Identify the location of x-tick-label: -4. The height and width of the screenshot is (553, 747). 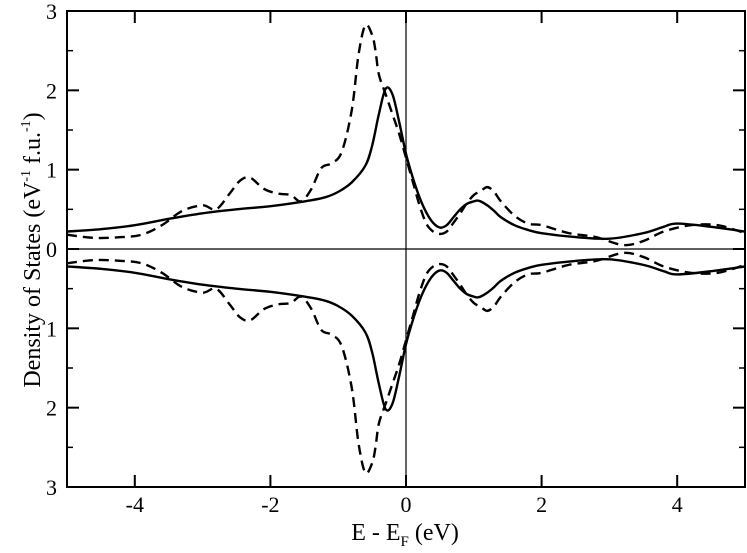
(135, 504).